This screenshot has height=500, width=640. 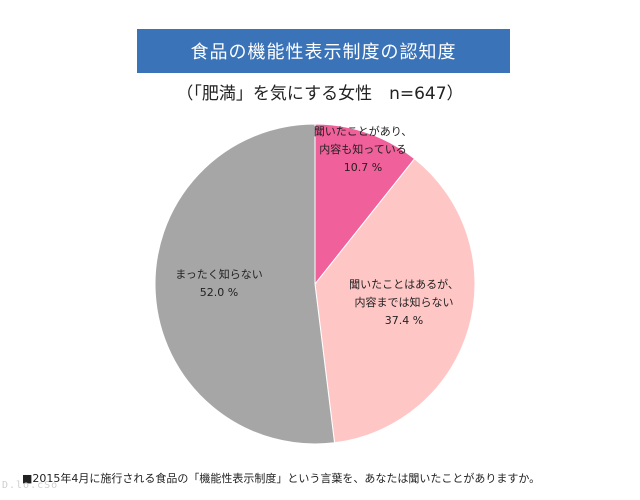 What do you see at coordinates (404, 320) in the screenshot?
I see `slice-value-label-2: 37.4 %` at bounding box center [404, 320].